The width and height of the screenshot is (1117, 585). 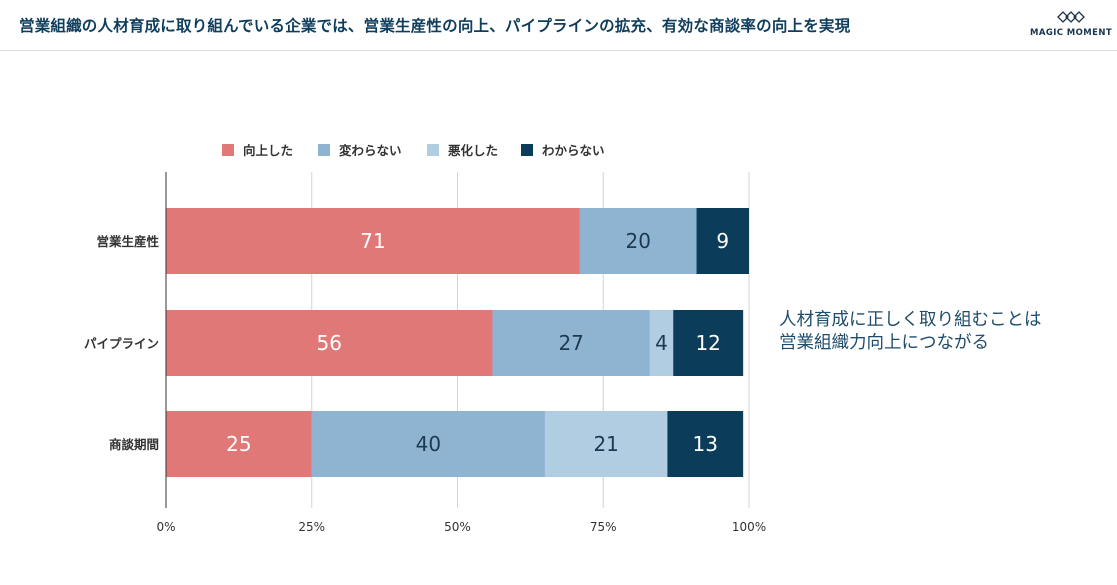 What do you see at coordinates (573, 150) in the screenshot?
I see `legend-label: わからない` at bounding box center [573, 150].